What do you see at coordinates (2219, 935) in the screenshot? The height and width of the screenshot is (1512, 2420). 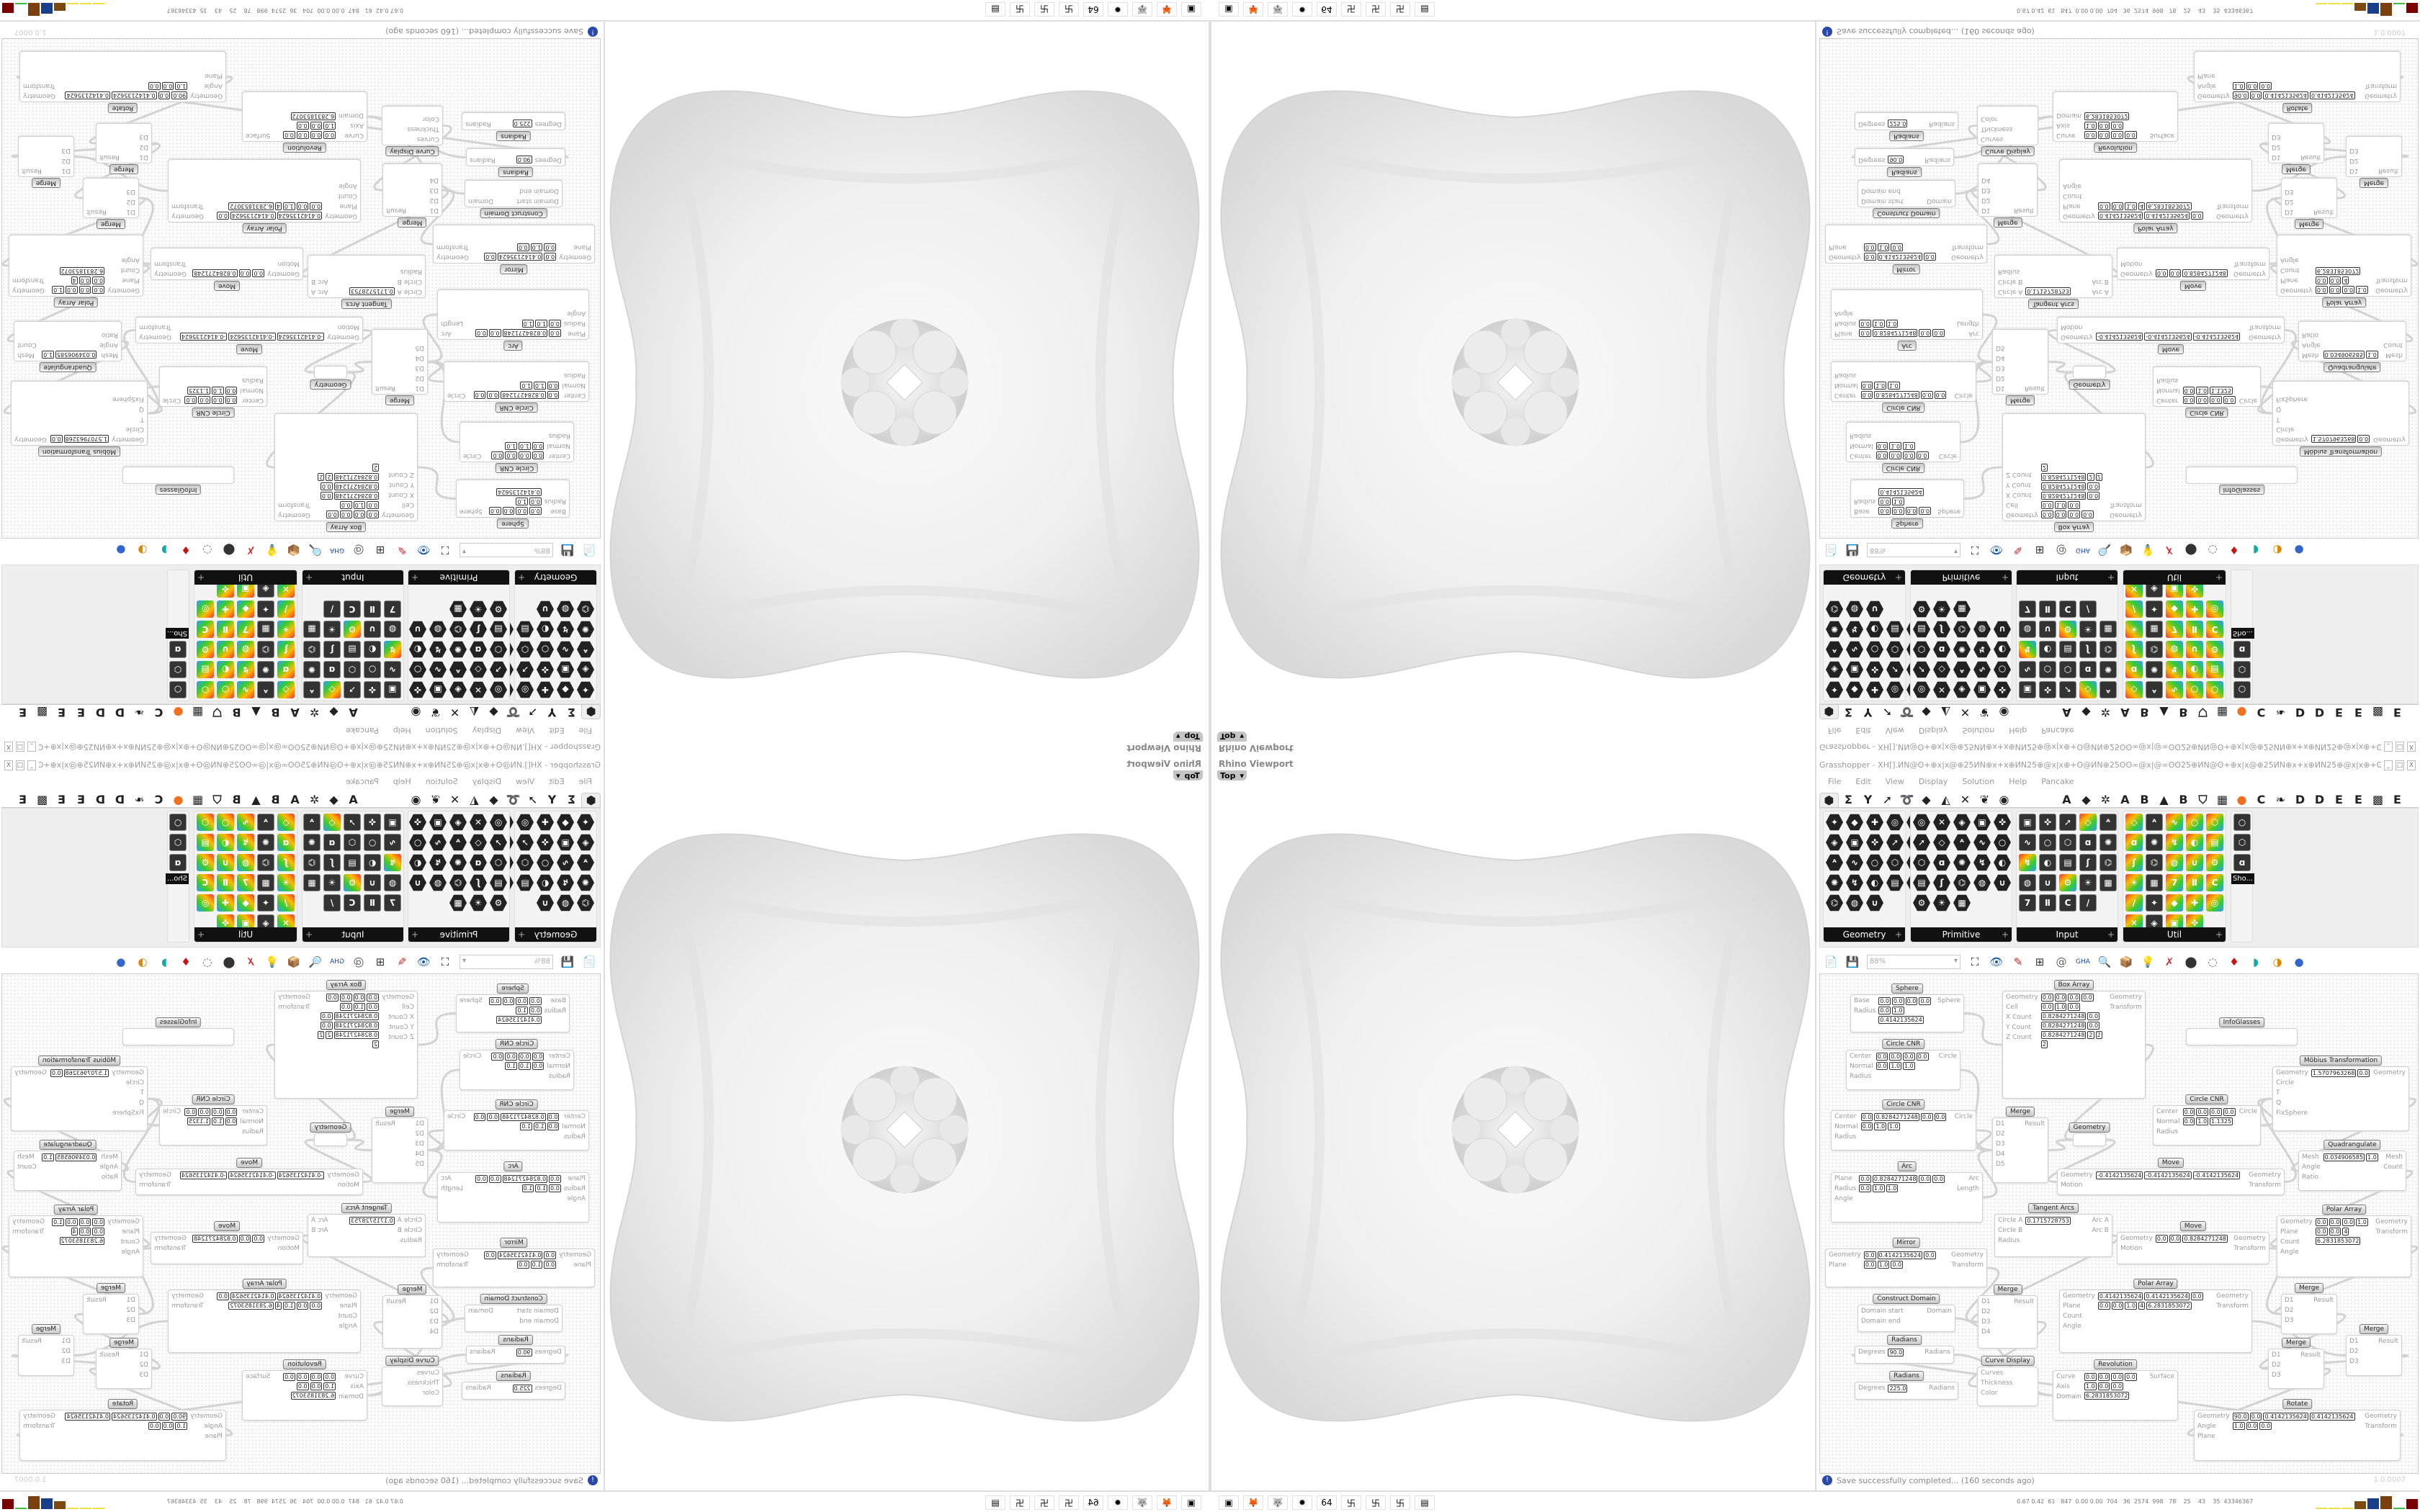 I see `expand-icon: +` at bounding box center [2219, 935].